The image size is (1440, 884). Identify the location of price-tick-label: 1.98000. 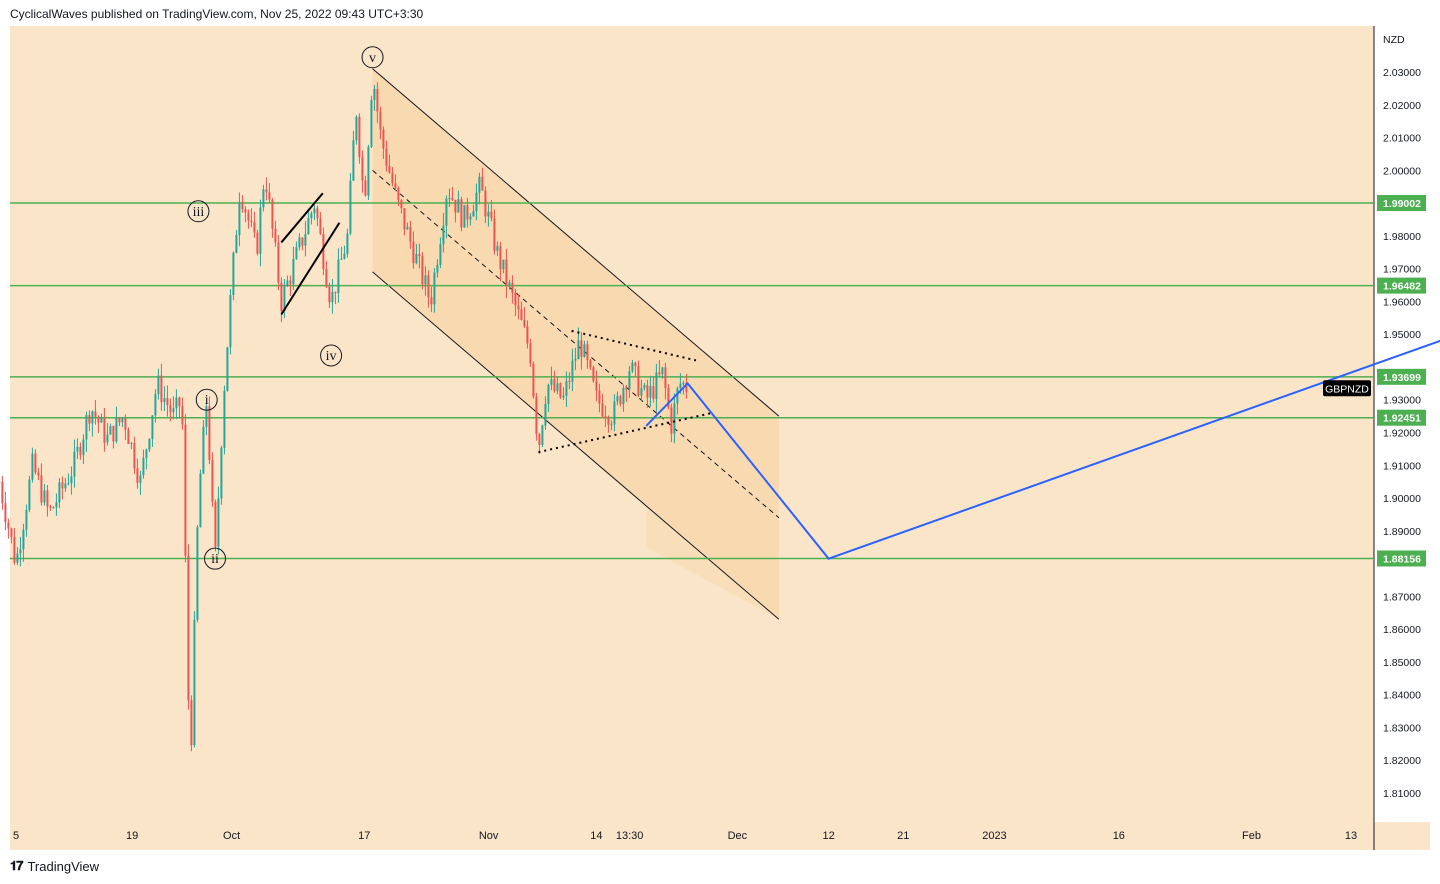
(1402, 237).